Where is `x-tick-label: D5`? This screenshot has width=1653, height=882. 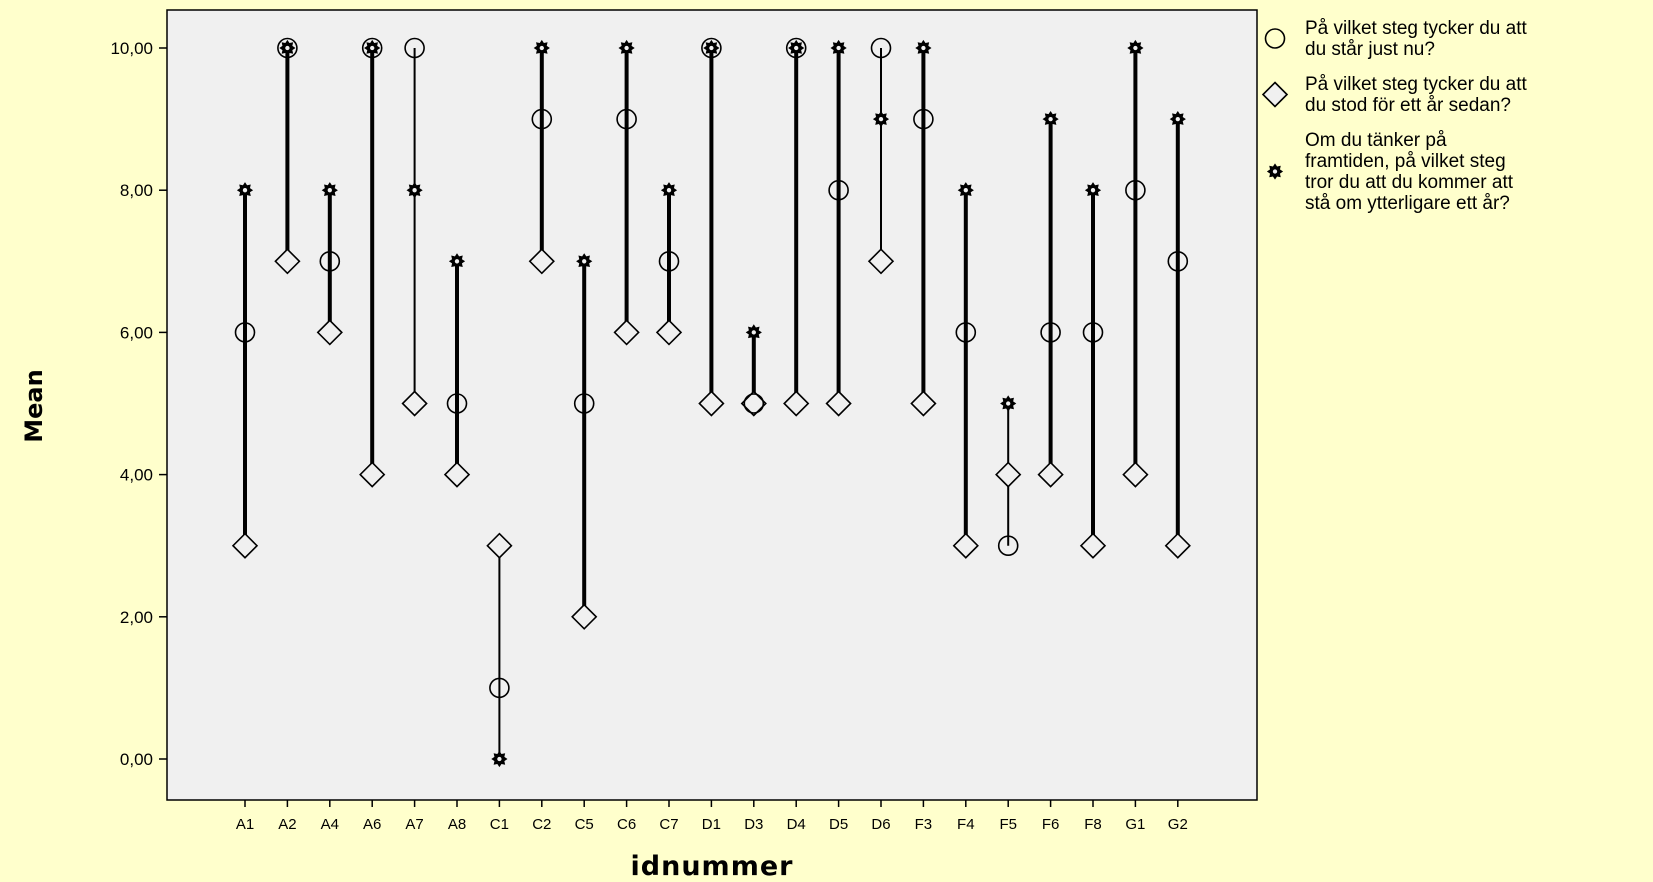 x-tick-label: D5 is located at coordinates (838, 824).